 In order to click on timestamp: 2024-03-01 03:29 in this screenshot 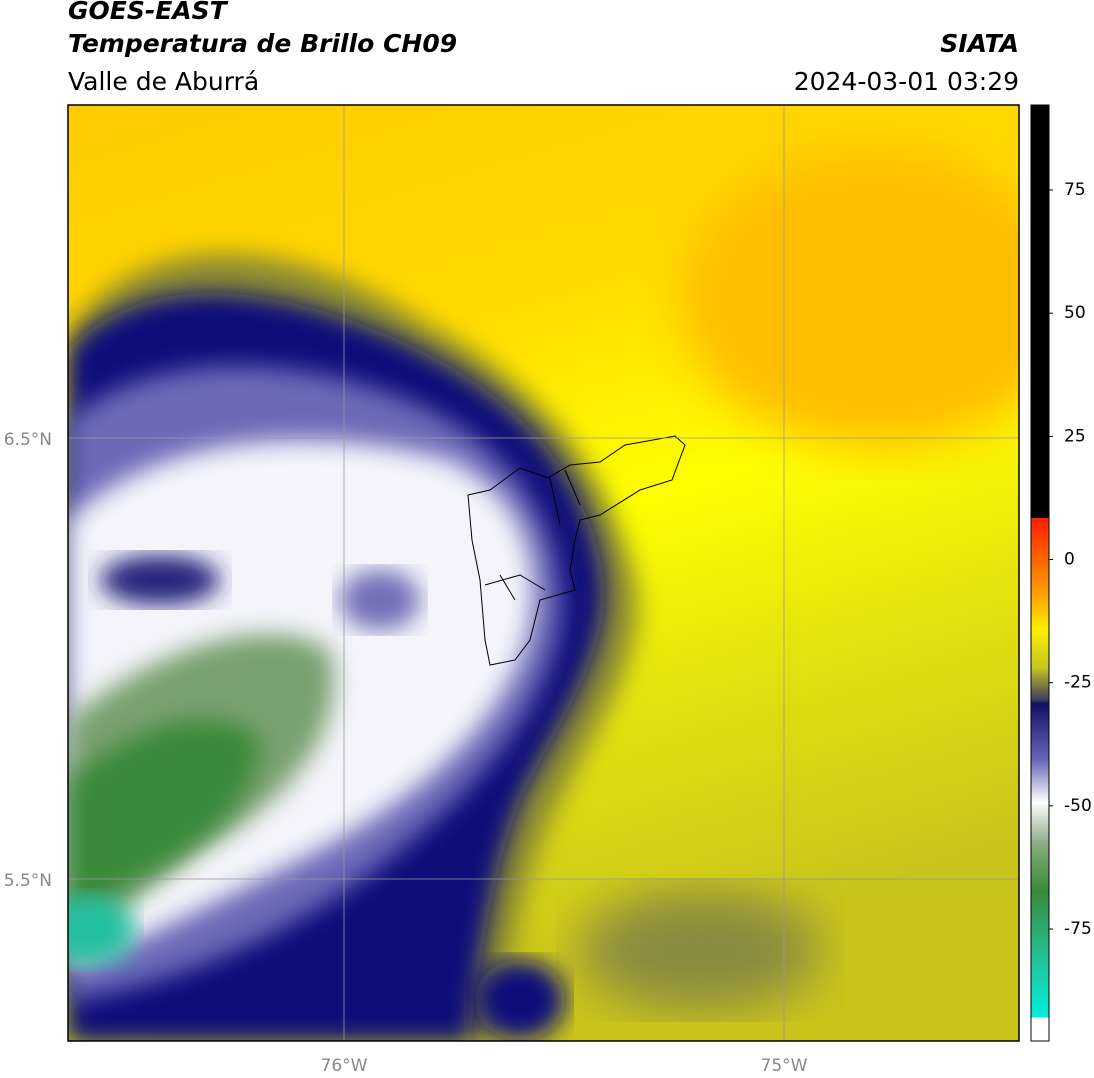, I will do `click(906, 81)`.